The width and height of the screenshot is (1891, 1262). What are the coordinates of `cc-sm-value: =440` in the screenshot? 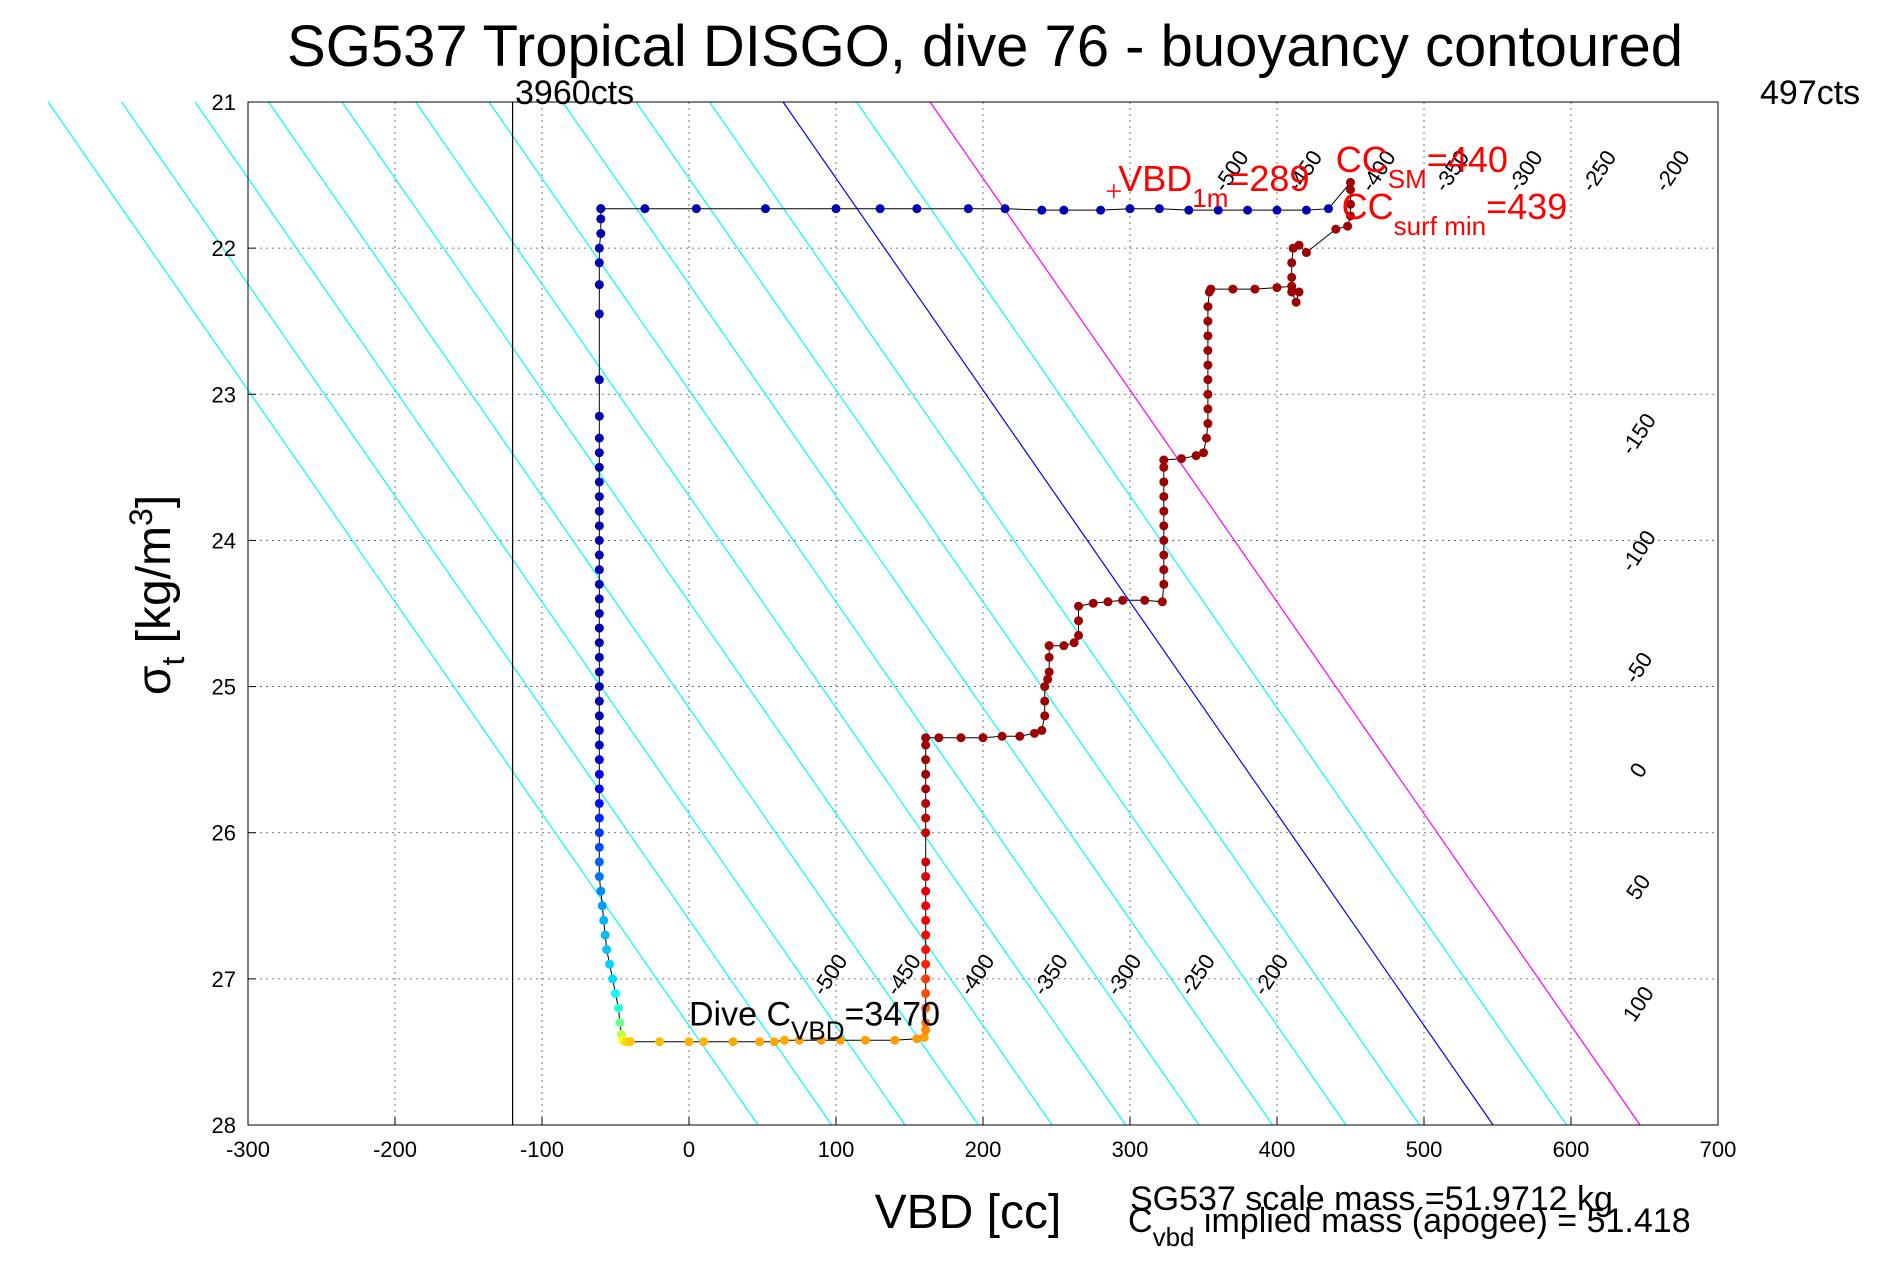 It's located at (1467, 159).